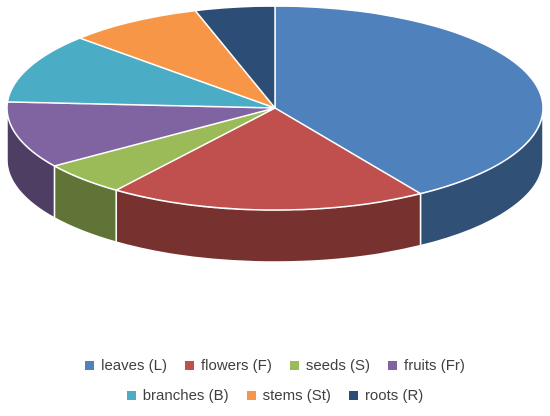  What do you see at coordinates (338, 365) in the screenshot?
I see `legend-label: seeds (S)` at bounding box center [338, 365].